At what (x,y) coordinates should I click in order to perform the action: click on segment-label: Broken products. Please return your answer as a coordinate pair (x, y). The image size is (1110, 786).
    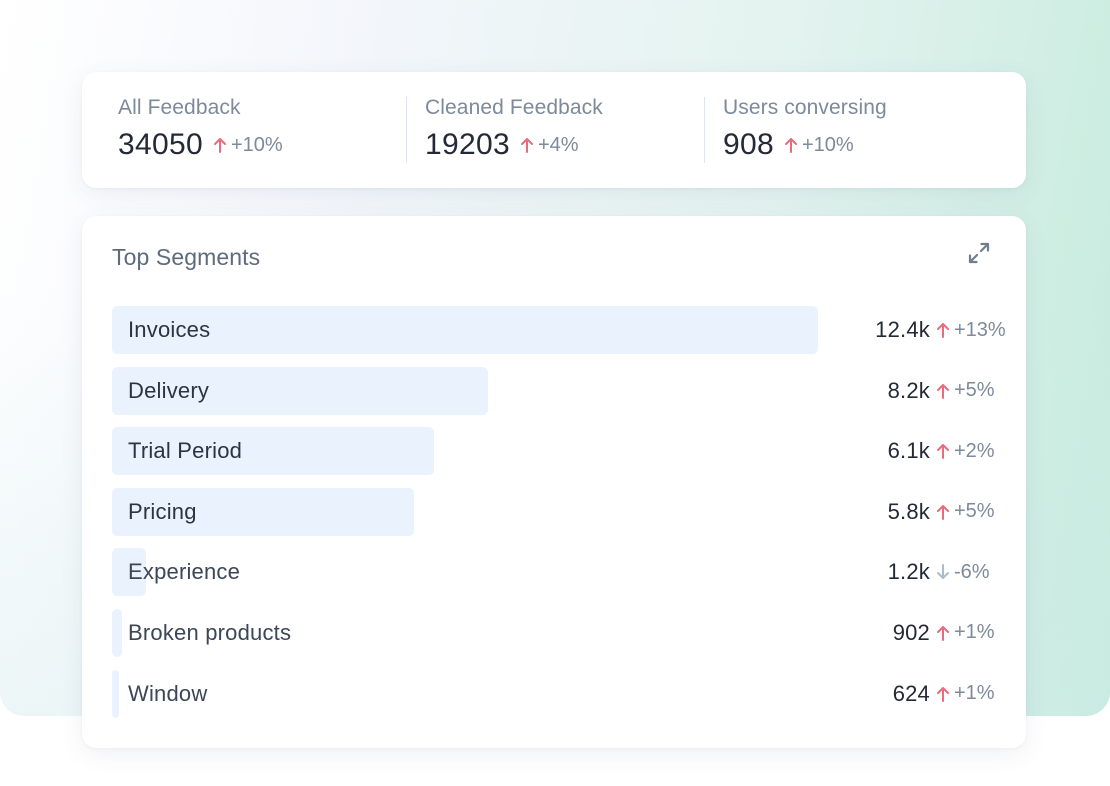
    Looking at the image, I should click on (210, 632).